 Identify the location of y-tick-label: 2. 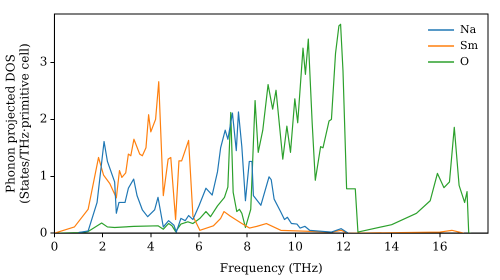
(44, 118).